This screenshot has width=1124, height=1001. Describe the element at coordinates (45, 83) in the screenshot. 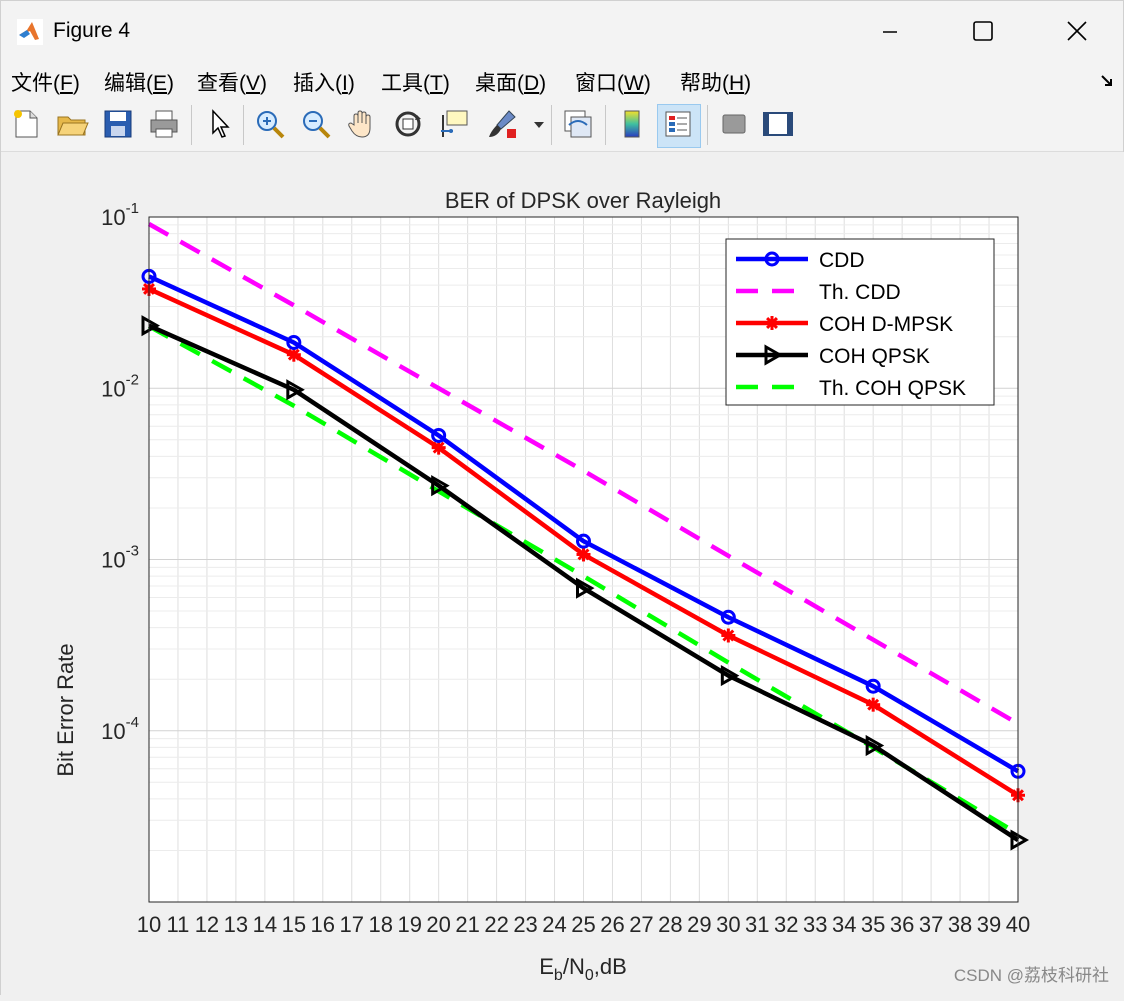

I see `menu-file: 文件(F)` at that location.